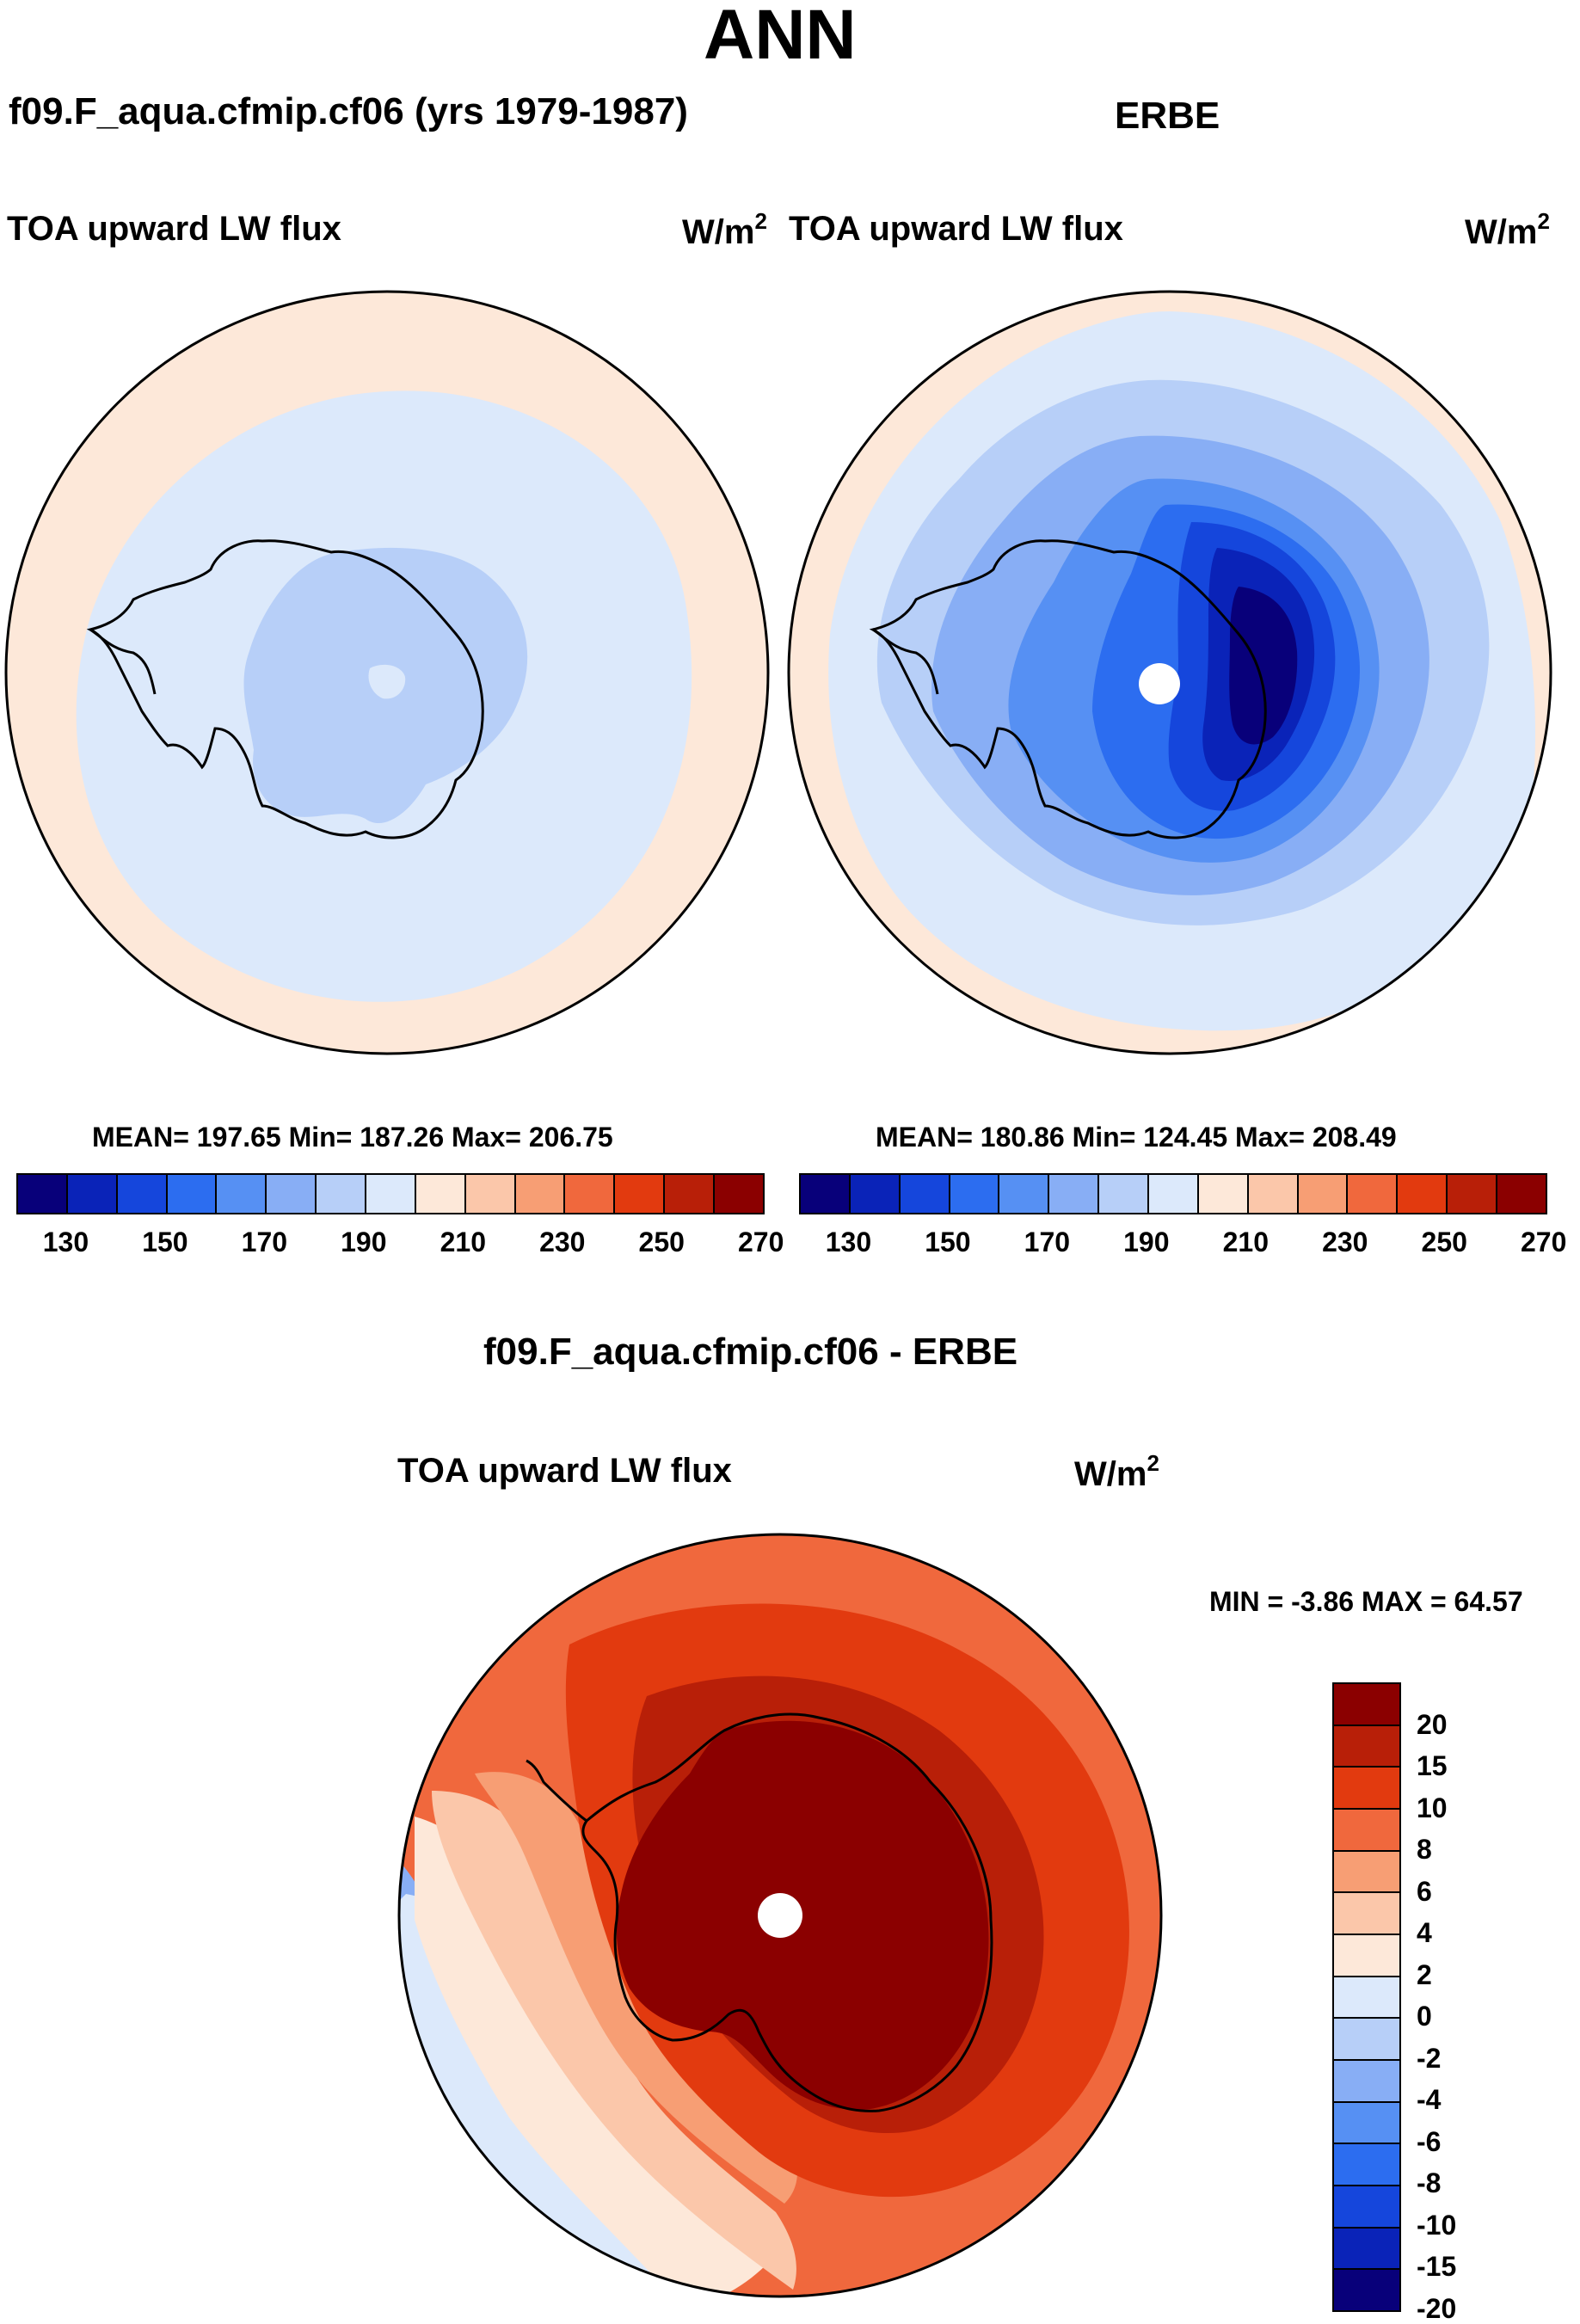 The height and width of the screenshot is (2324, 1580). Describe the element at coordinates (1429, 2141) in the screenshot. I see `colorbar-tick-label: -6` at that location.